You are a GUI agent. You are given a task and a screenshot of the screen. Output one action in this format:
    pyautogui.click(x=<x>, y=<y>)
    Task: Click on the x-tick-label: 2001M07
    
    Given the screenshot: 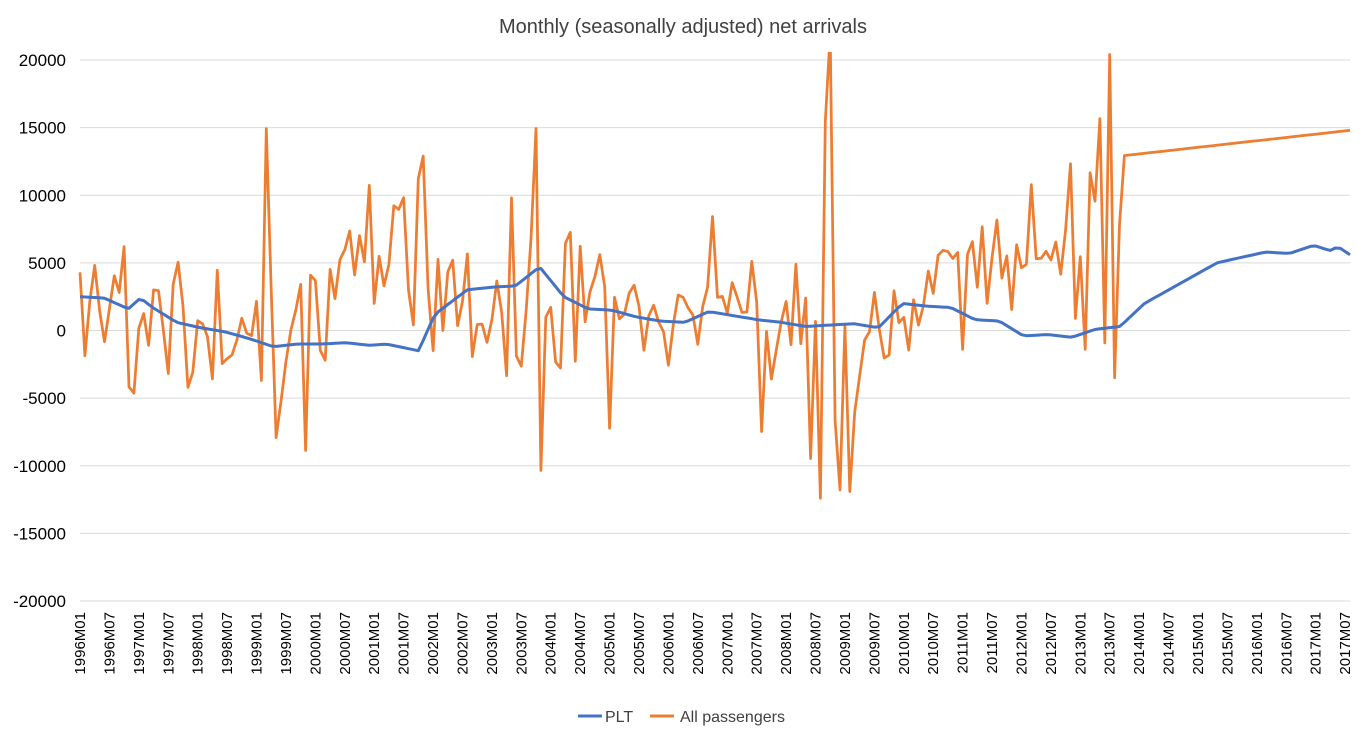 What is the action you would take?
    pyautogui.click(x=404, y=643)
    